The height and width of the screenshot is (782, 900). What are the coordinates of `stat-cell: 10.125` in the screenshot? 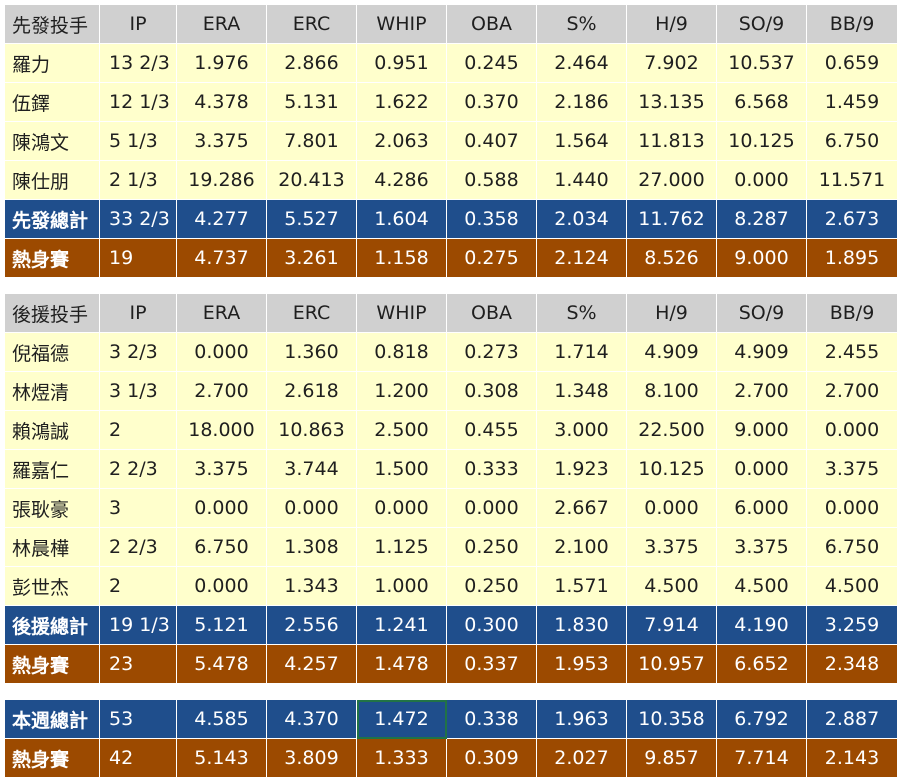 It's located at (761, 141).